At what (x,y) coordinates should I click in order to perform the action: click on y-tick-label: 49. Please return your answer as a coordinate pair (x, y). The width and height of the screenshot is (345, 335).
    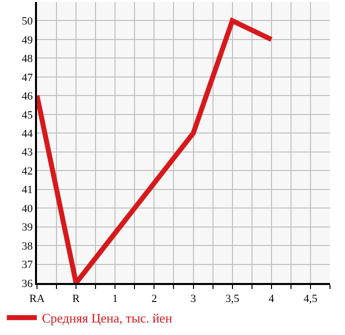
    Looking at the image, I should click on (28, 40).